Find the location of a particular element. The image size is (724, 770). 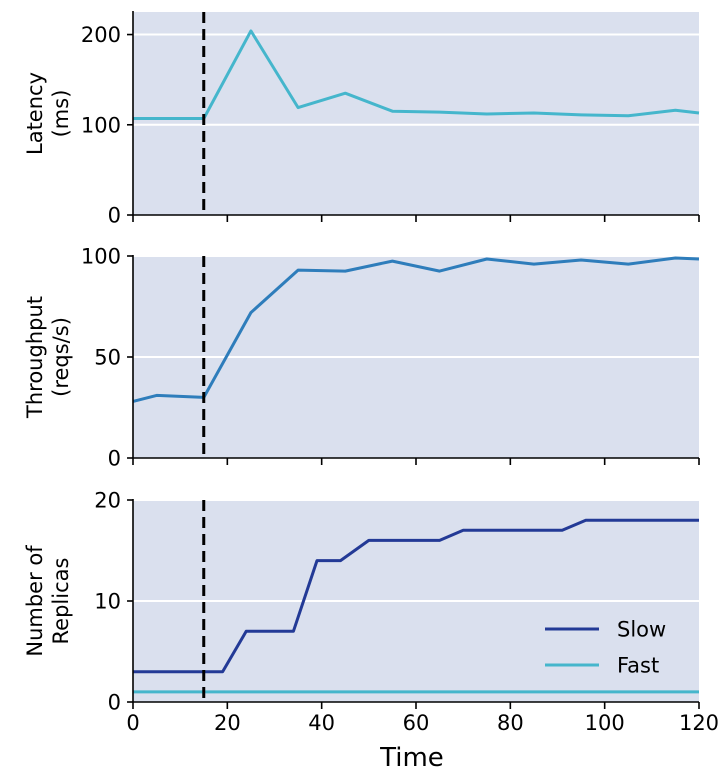

legend: Slow Fast is located at coordinates (605, 648).